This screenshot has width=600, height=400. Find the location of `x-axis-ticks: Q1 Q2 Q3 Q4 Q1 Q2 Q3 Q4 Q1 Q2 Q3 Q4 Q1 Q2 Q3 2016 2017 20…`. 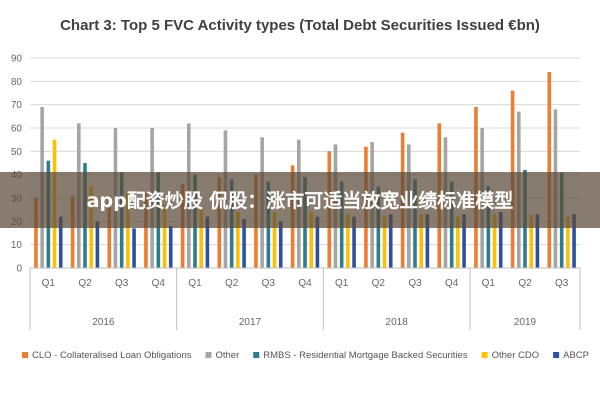

x-axis-ticks: Q1 Q2 Q3 Q4 Q1 Q2 Q3 Q4 Q1 Q2 Q3 Q4 Q1 Q2 Q3 2016 2017 20… is located at coordinates (305, 298).